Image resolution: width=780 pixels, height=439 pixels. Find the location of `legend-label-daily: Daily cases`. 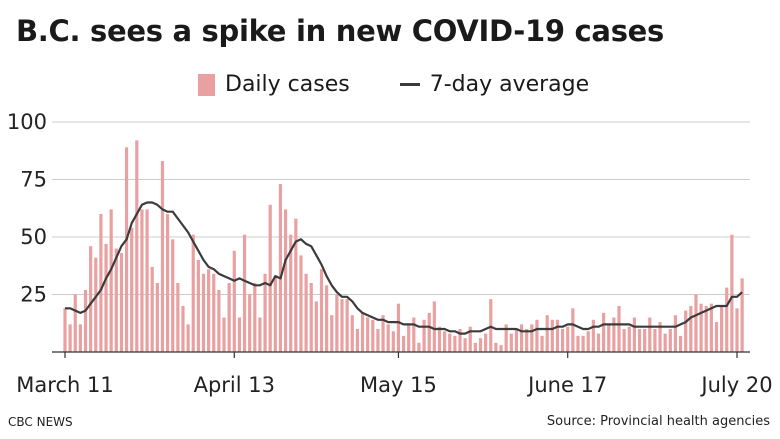

legend-label-daily: Daily cases is located at coordinates (287, 84).